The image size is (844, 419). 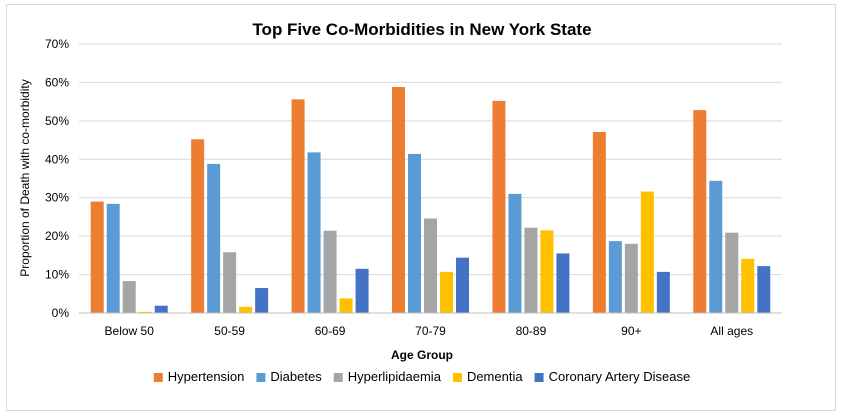 I want to click on legend-label: Dementia, so click(x=495, y=376).